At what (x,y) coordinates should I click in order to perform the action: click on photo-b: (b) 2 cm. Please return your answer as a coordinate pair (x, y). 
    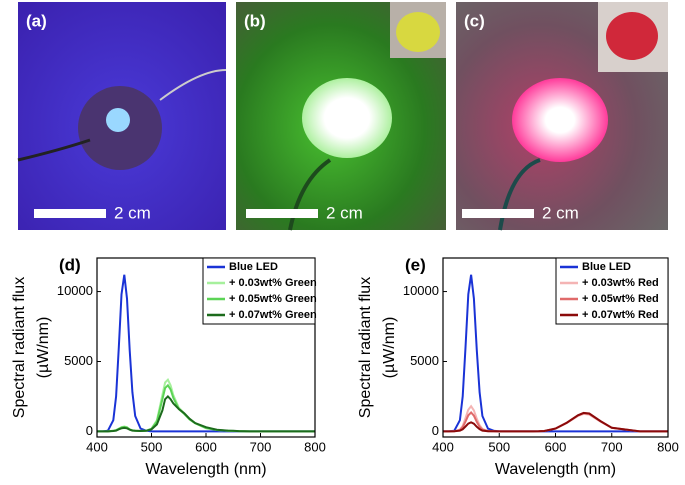
    Looking at the image, I should click on (341, 116).